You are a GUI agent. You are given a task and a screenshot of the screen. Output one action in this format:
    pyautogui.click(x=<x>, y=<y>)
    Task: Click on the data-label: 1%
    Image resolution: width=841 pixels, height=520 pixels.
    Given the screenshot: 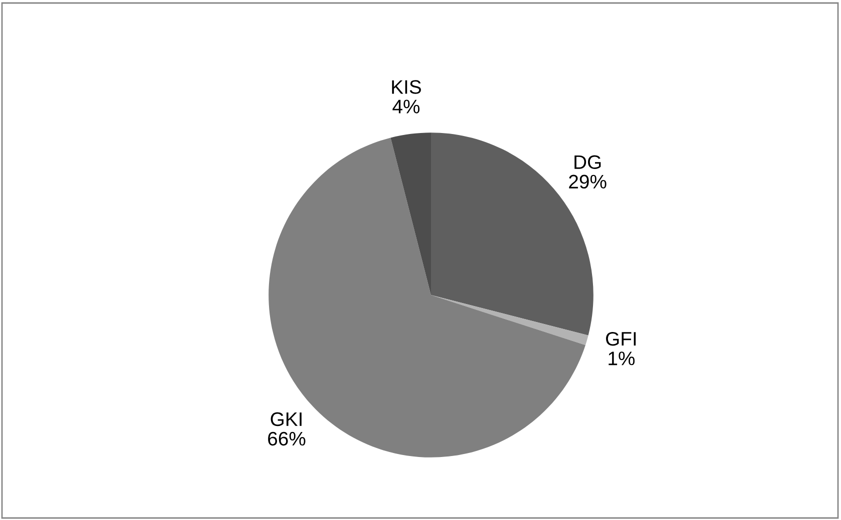 What is the action you would take?
    pyautogui.click(x=621, y=359)
    